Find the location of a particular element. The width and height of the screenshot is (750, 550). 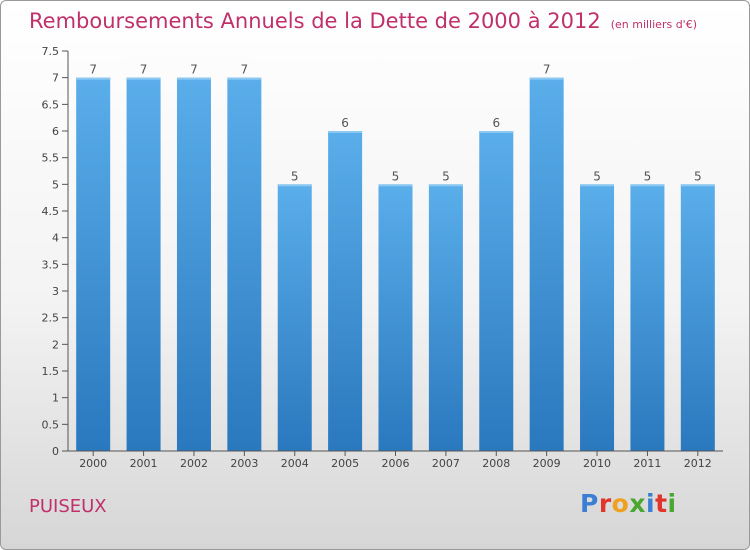

x-tick-label: 2007 is located at coordinates (446, 463).